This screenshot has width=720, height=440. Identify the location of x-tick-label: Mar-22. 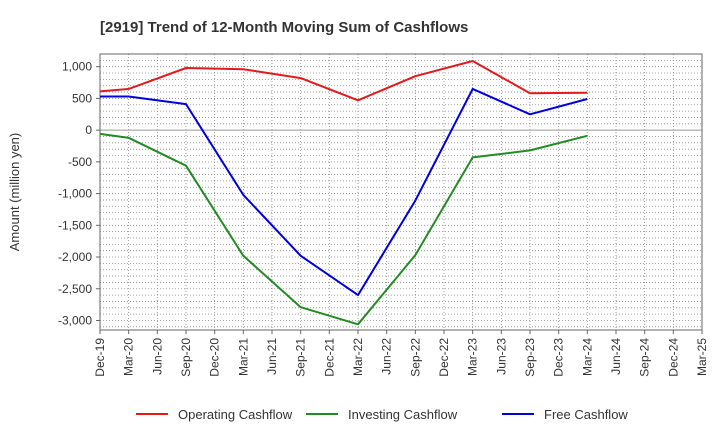
(358, 357).